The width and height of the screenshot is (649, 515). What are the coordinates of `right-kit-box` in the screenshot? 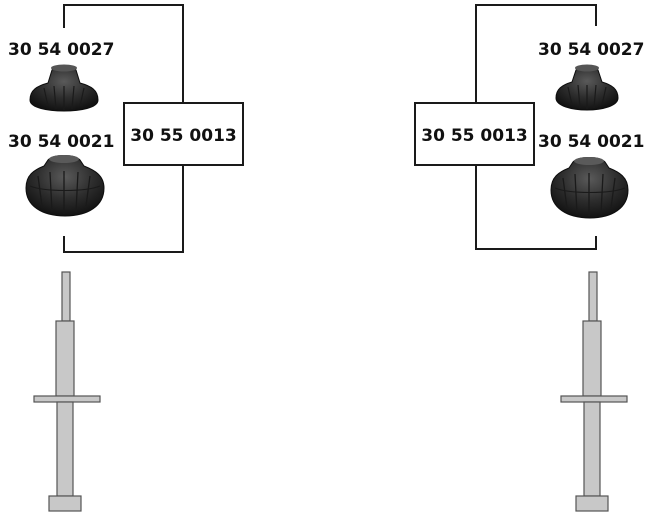 It's located at (474, 134).